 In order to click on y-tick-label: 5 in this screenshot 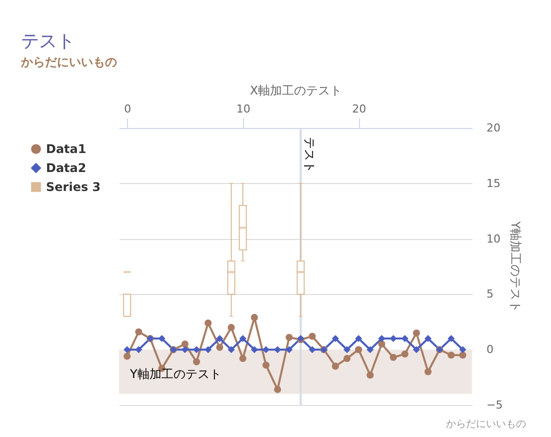, I will do `click(490, 294)`.